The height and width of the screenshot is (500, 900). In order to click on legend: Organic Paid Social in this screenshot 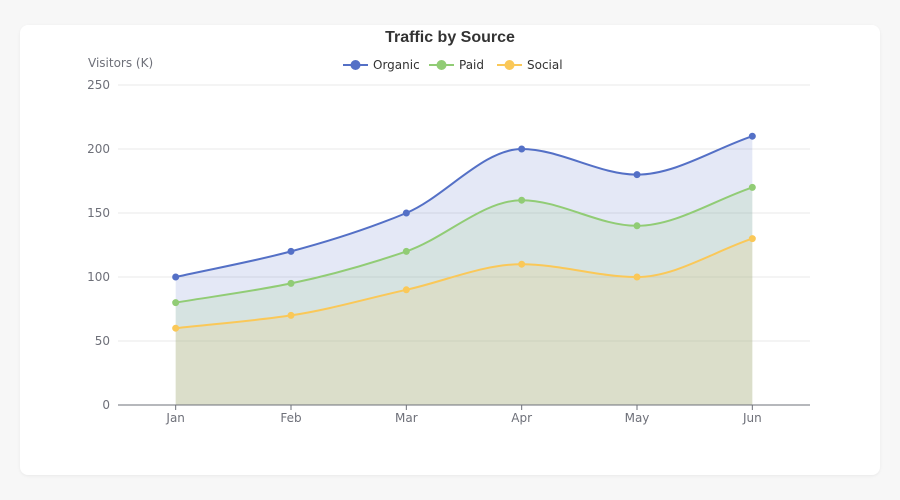, I will do `click(453, 65)`.